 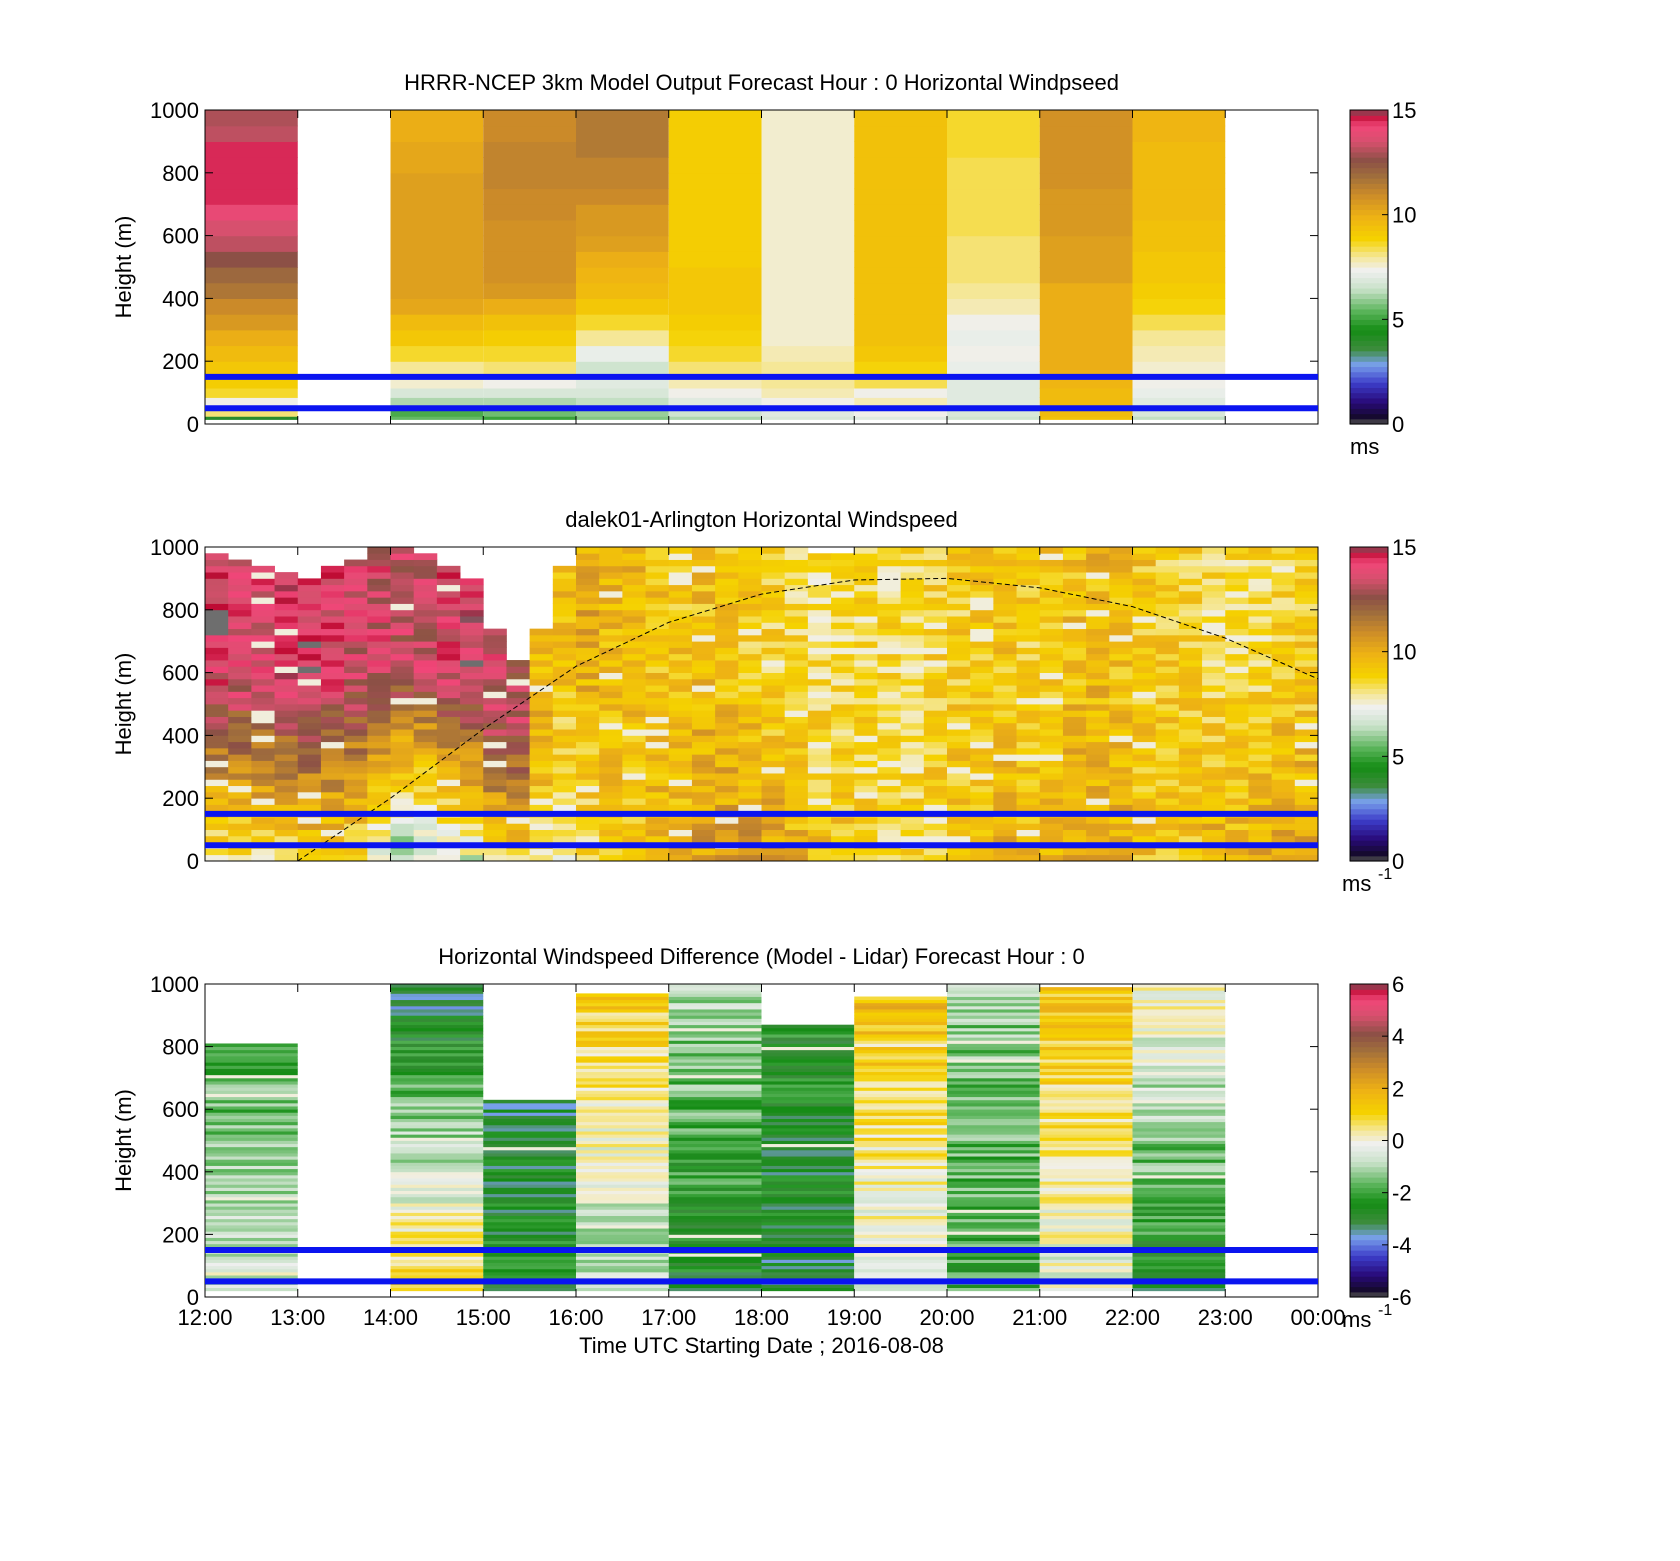 I want to click on y-tick-label: 200, so click(x=180, y=1234).